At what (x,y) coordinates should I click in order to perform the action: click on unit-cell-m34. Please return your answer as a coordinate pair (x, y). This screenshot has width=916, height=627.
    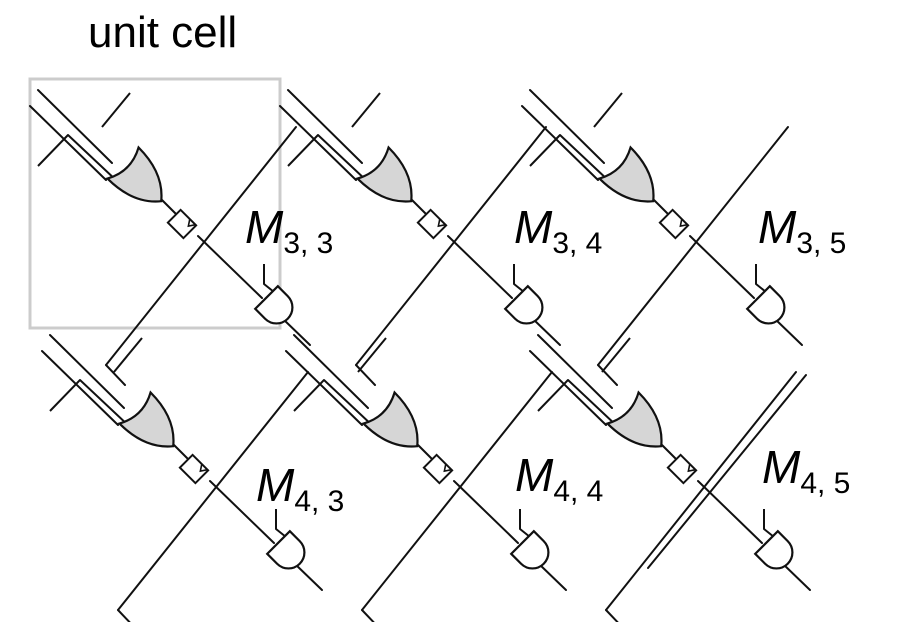
    Looking at the image, I should click on (449, 235).